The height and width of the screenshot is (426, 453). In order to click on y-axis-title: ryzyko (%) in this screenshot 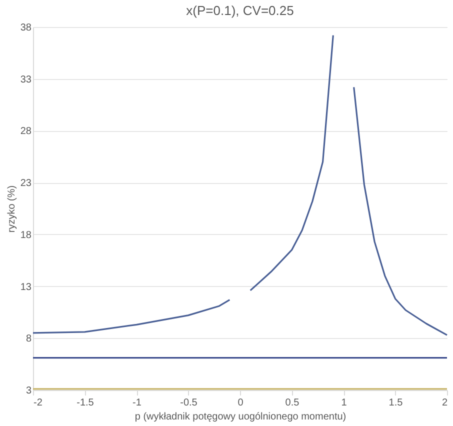, I will do `click(12, 209)`.